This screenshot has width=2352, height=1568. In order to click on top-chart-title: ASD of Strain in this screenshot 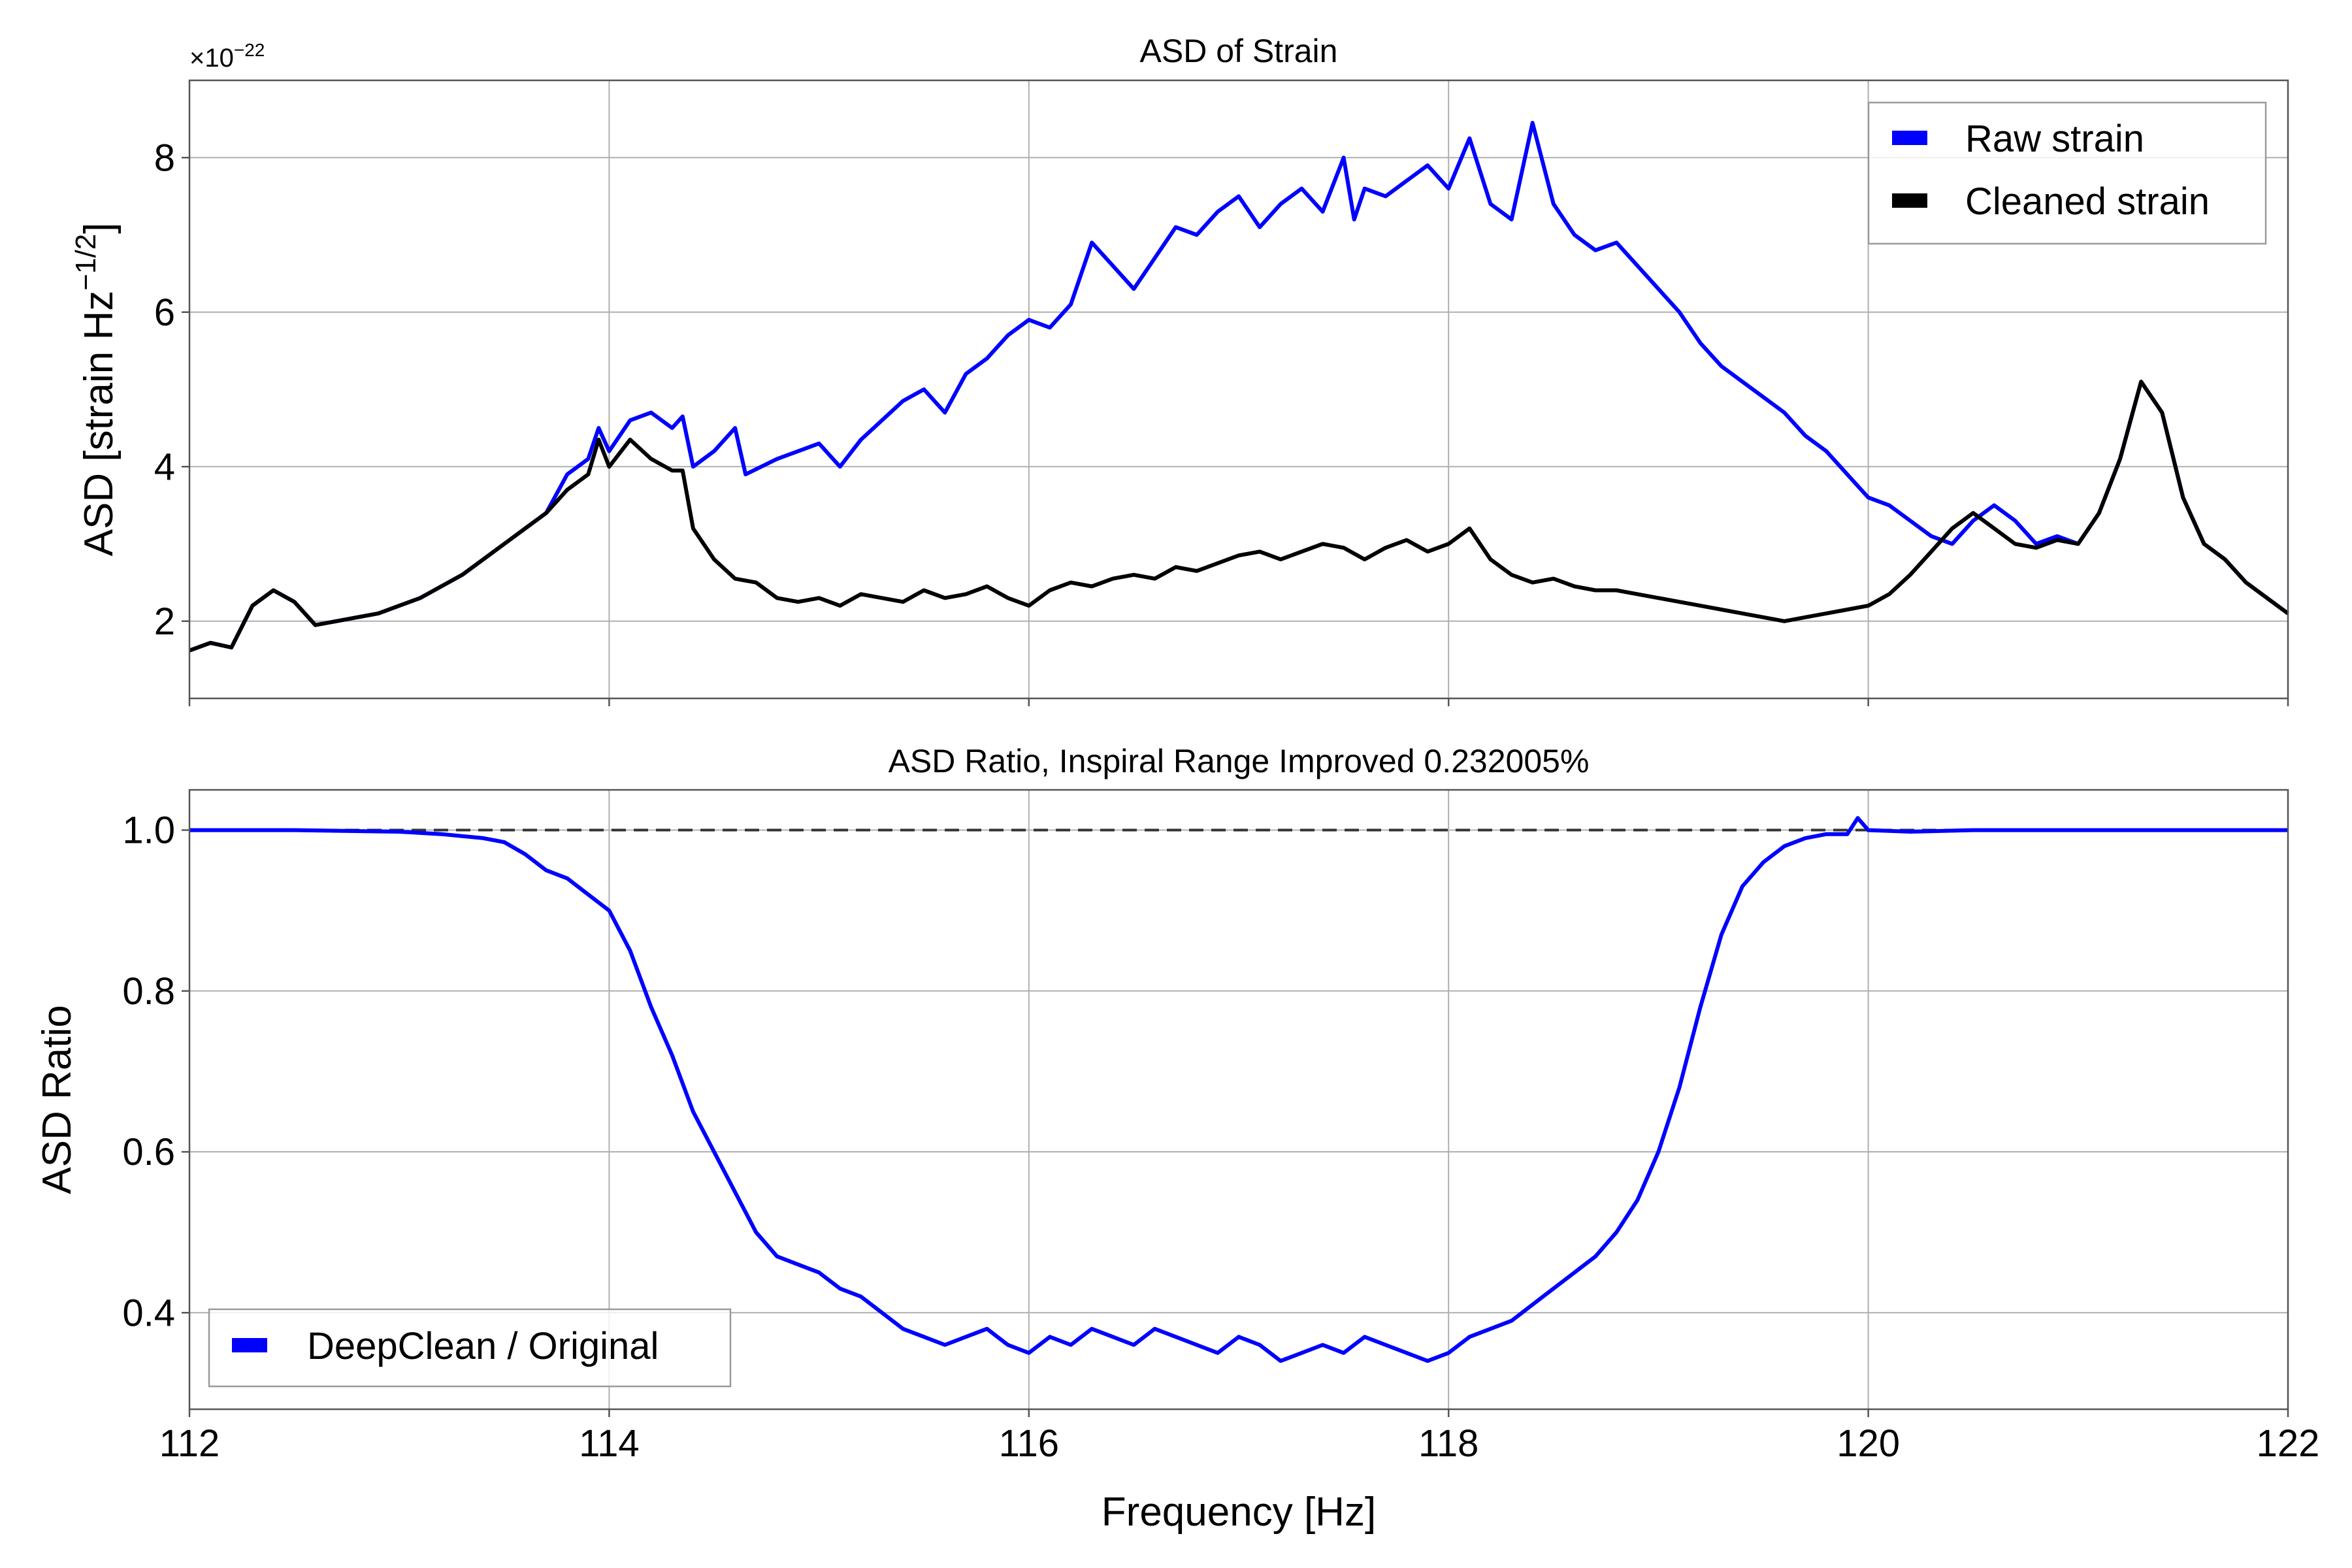, I will do `click(1239, 51)`.